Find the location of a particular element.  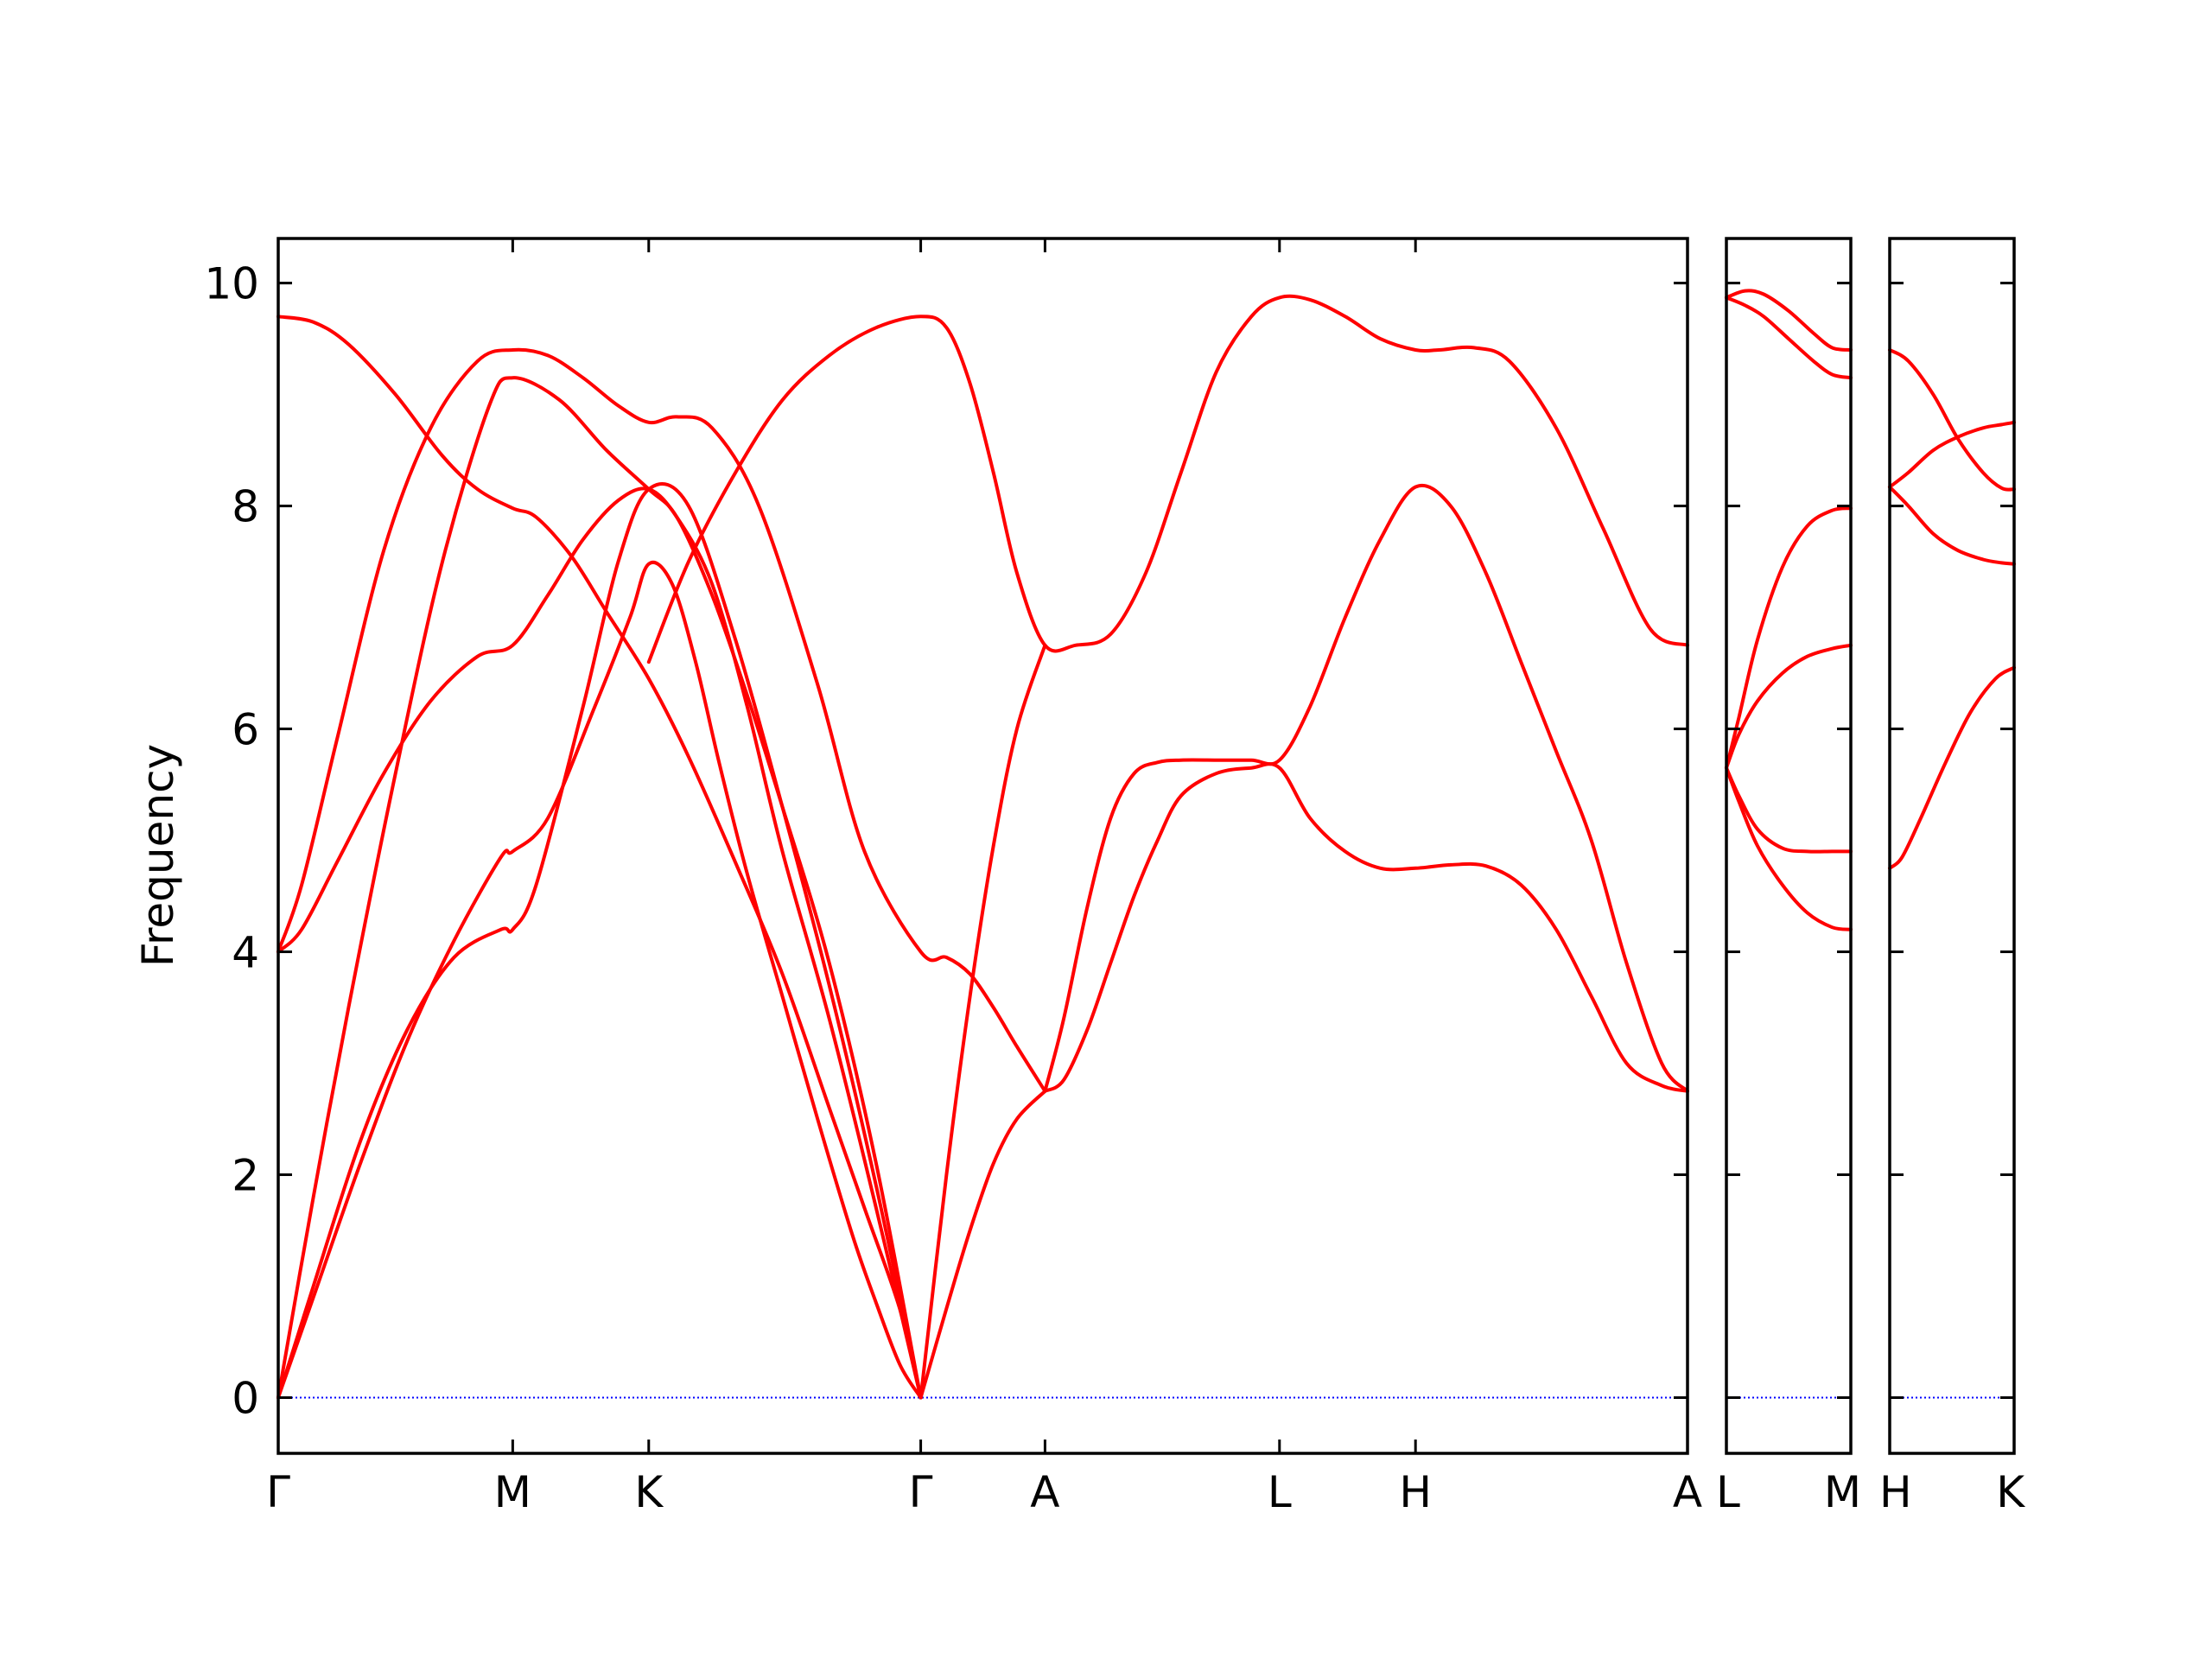

y-tick-label: 2 is located at coordinates (245, 1176).